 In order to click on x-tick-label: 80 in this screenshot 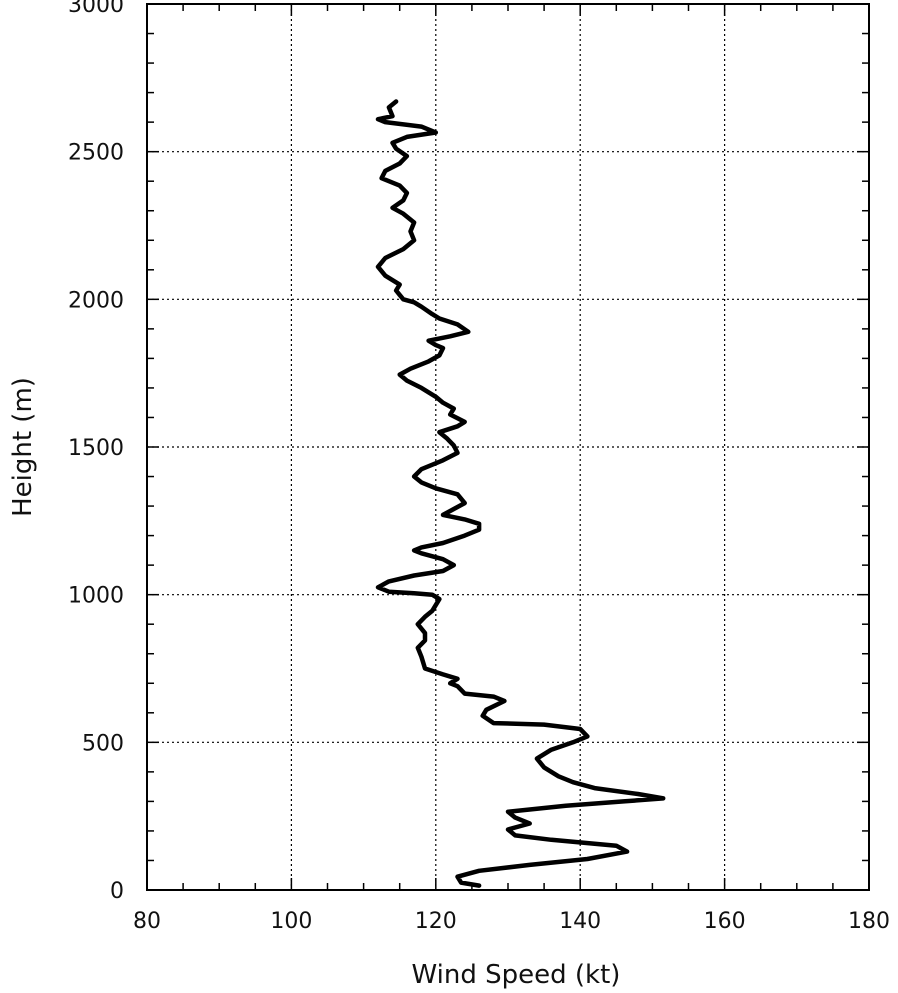, I will do `click(147, 921)`.